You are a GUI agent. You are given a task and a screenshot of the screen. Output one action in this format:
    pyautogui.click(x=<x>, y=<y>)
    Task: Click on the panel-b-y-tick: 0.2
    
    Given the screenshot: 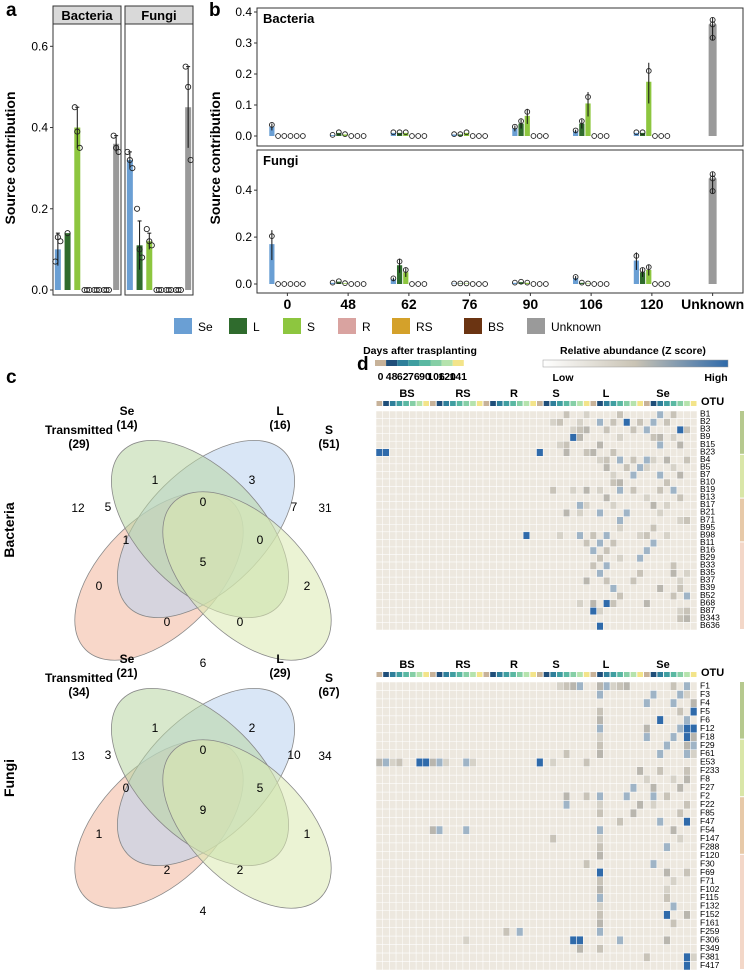 What is the action you would take?
    pyautogui.click(x=243, y=74)
    